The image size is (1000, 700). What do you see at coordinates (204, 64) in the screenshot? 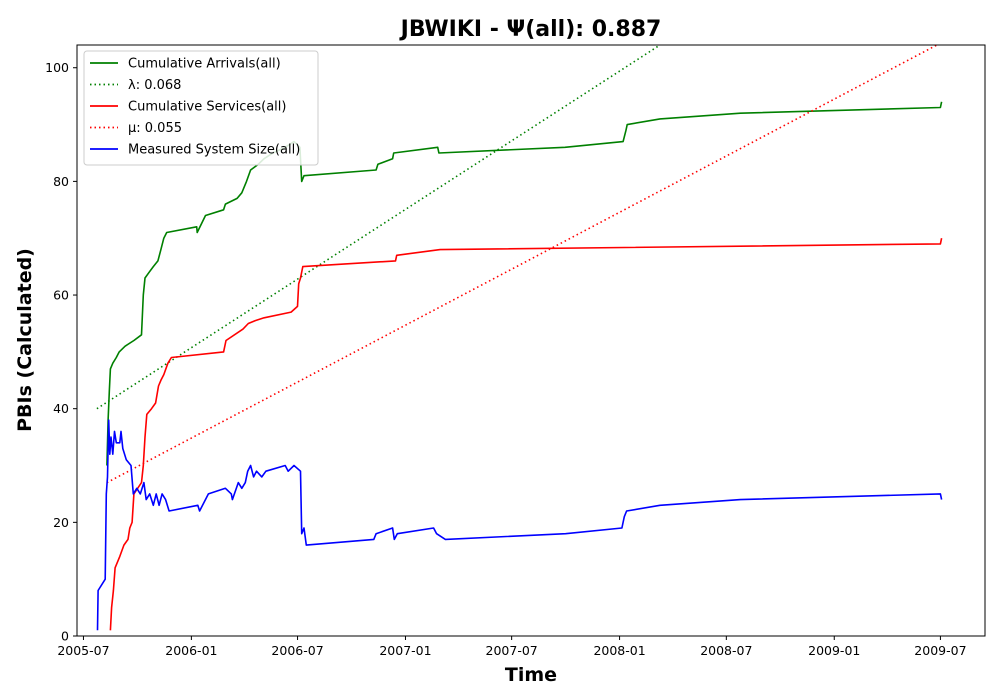
I see `legend-label: Cumulative Arrivals(all)` at bounding box center [204, 64].